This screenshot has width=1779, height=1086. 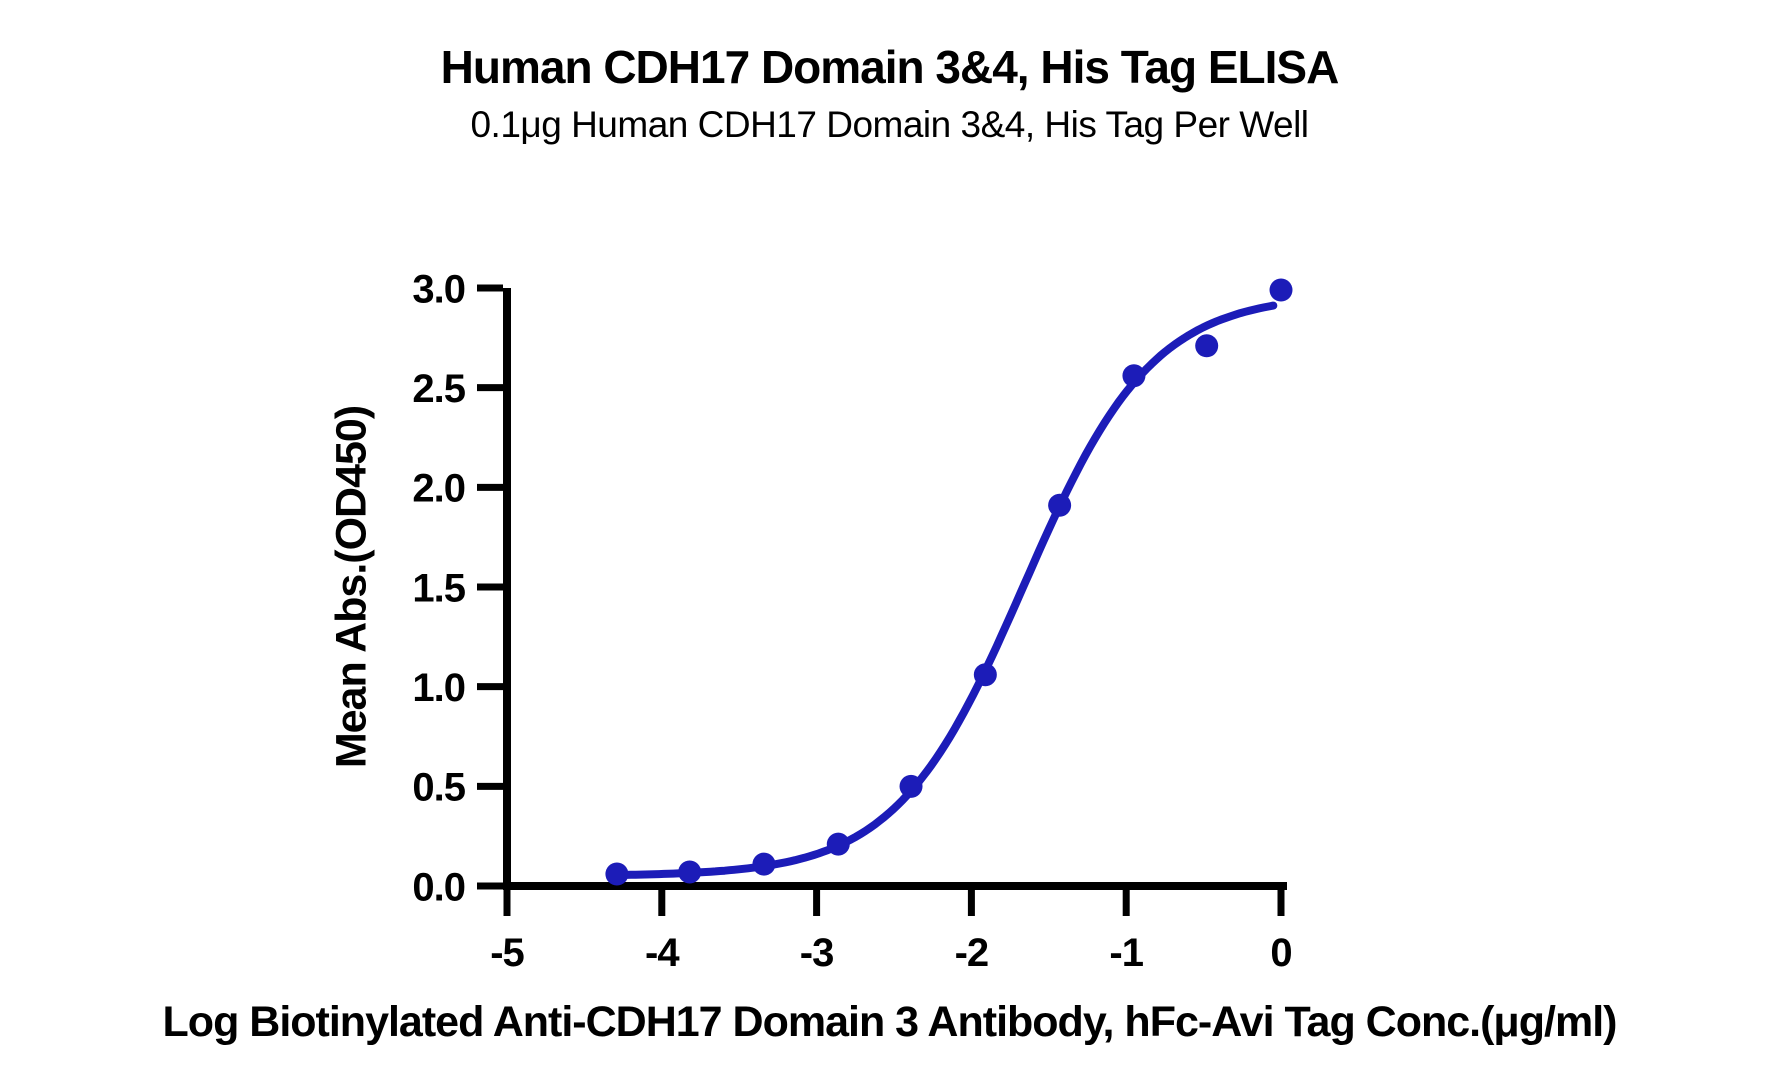 I want to click on y-tick-label: 1.0, so click(x=438, y=688).